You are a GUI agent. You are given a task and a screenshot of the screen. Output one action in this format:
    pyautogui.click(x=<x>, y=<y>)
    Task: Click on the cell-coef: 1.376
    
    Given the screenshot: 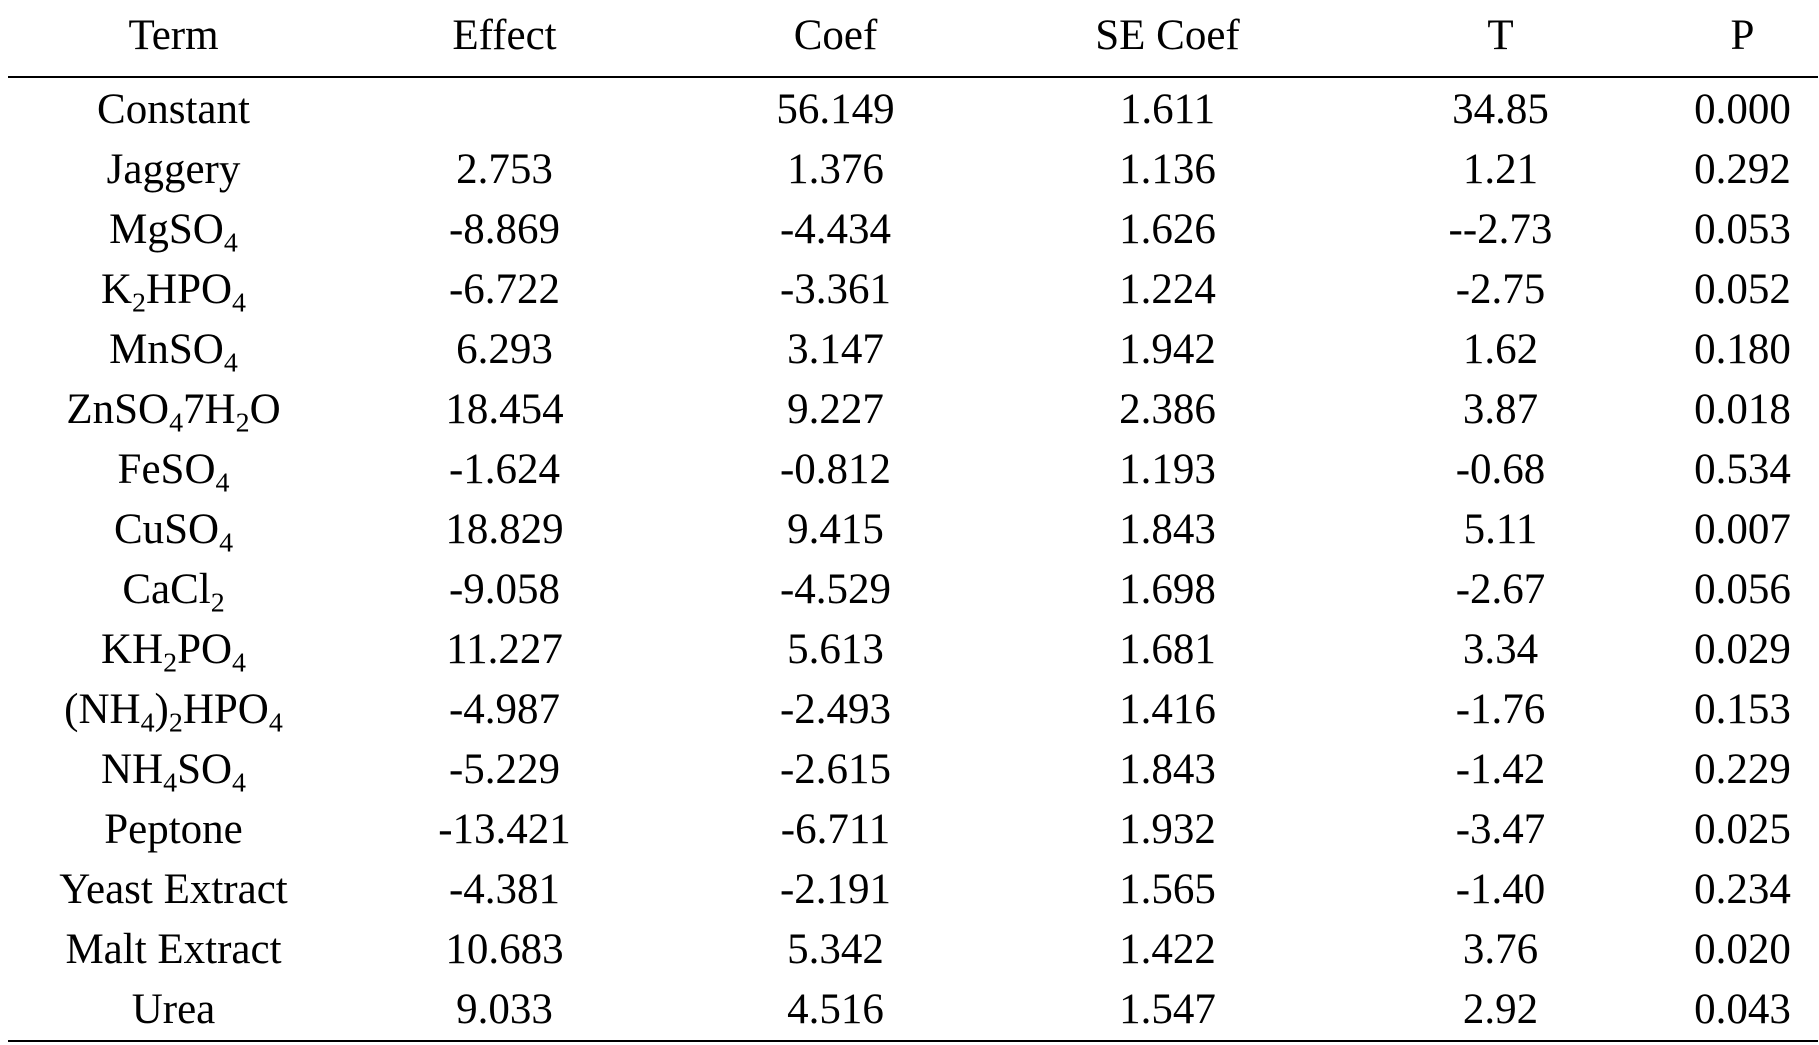 What is the action you would take?
    pyautogui.click(x=835, y=169)
    